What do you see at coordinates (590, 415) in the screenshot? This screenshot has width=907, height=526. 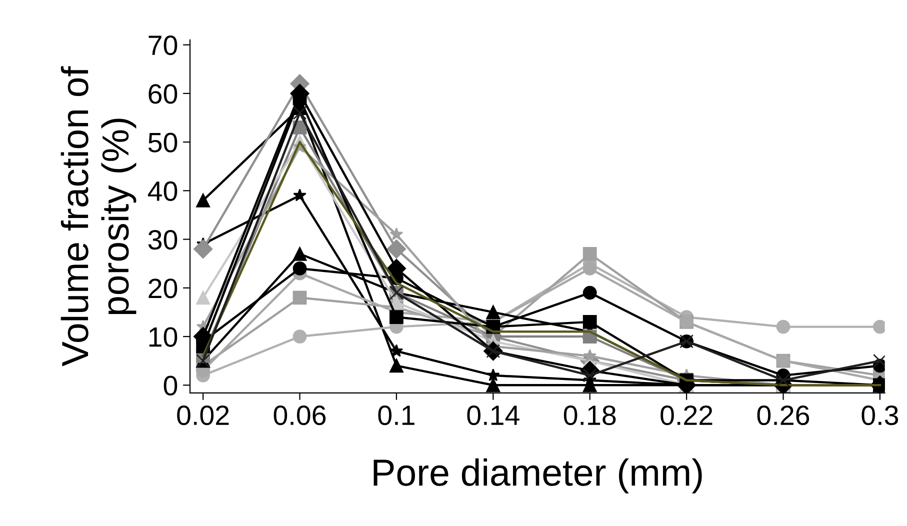 I see `x-tick-label: 0.18` at bounding box center [590, 415].